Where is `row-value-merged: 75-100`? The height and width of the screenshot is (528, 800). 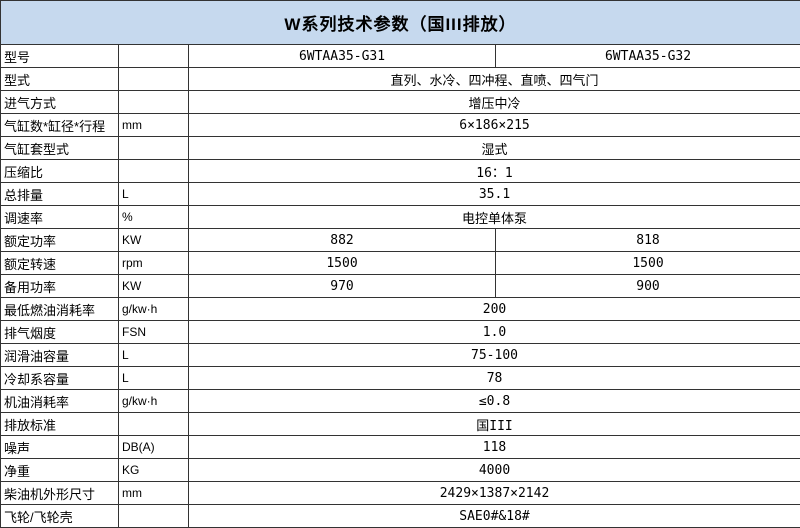 row-value-merged: 75-100 is located at coordinates (494, 355).